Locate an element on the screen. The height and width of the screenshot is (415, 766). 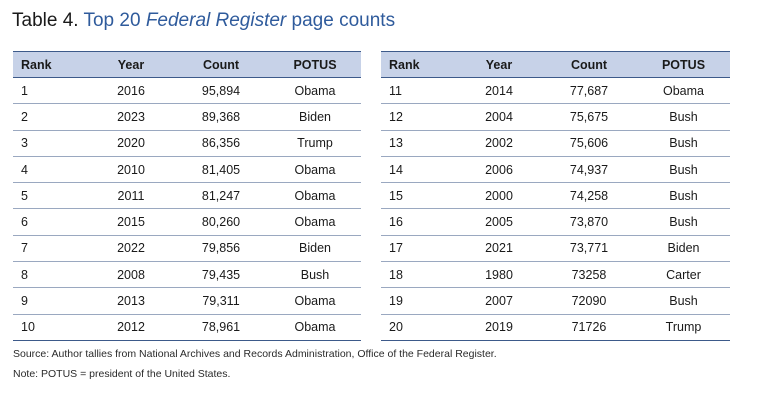
table-row: 4 2010 81,405 Obama is located at coordinates (187, 170).